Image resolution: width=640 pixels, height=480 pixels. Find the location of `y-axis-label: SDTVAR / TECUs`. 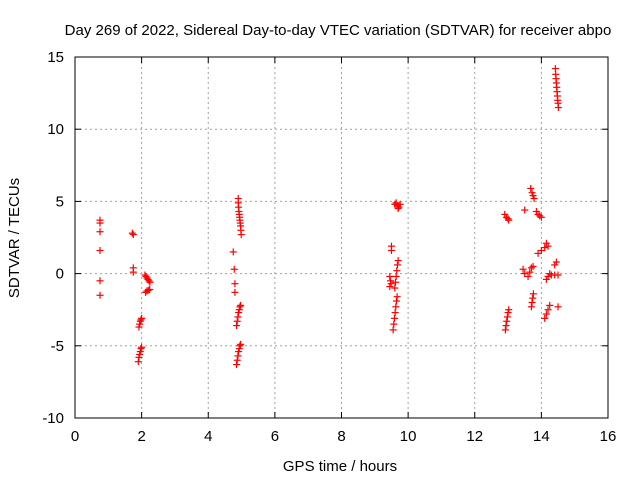

y-axis-label: SDTVAR / TECUs is located at coordinates (14, 238).